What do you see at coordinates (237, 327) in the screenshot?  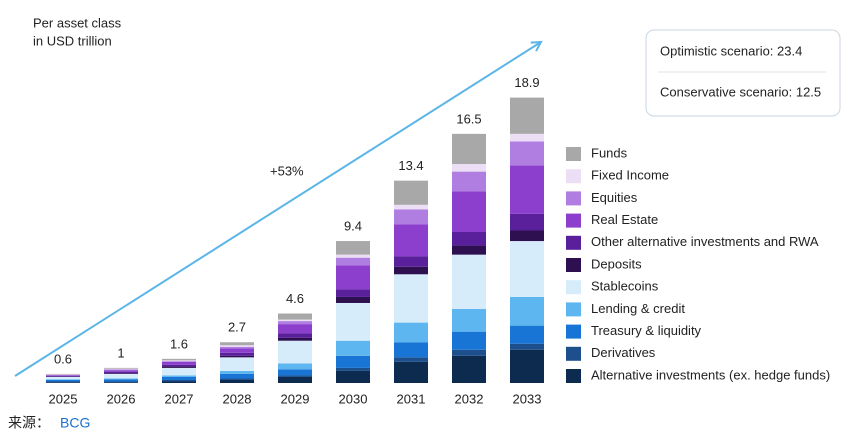 I see `total-label: 2.7` at bounding box center [237, 327].